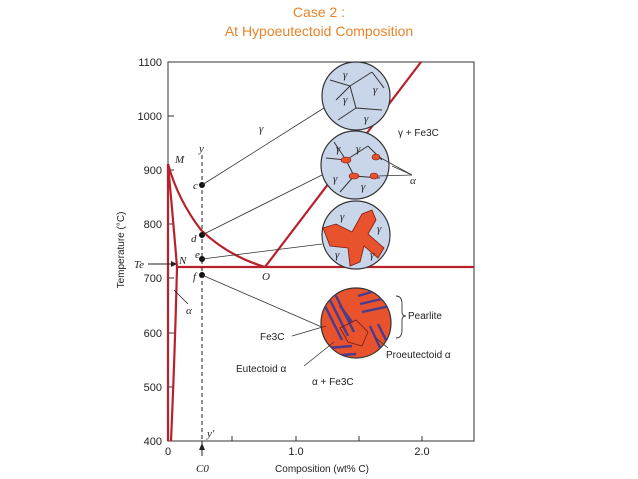  What do you see at coordinates (189, 311) in the screenshot?
I see `label-alpha-region: α` at bounding box center [189, 311].